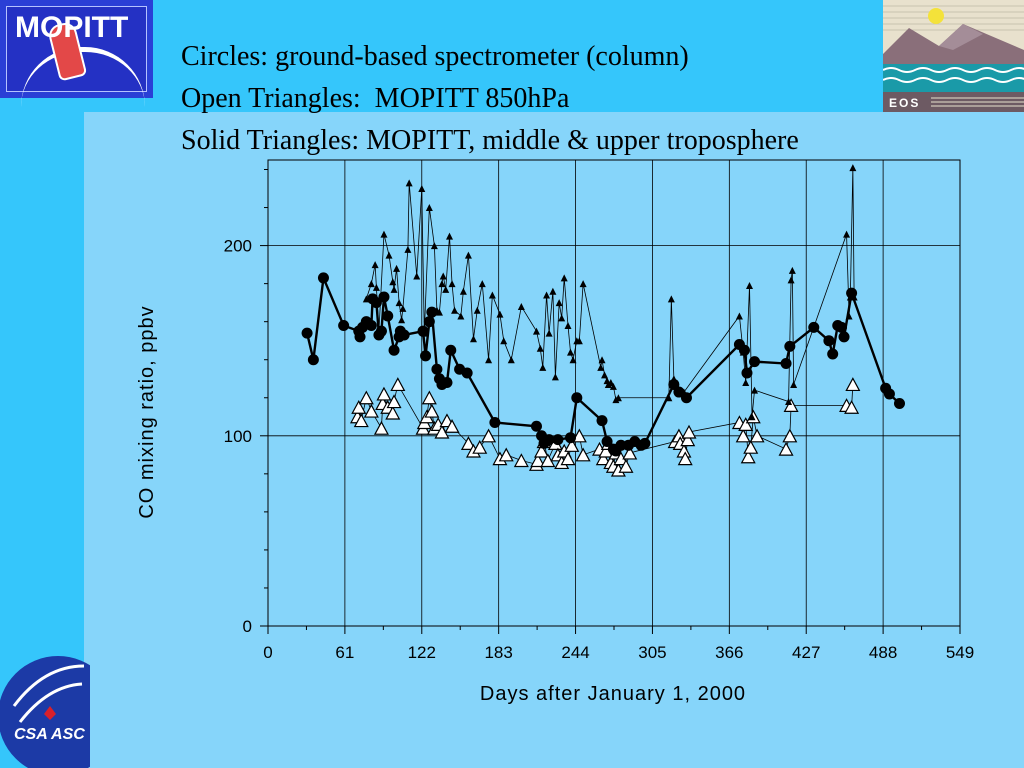 Image resolution: width=1024 pixels, height=768 pixels. I want to click on x-tick-label: 427, so click(806, 652).